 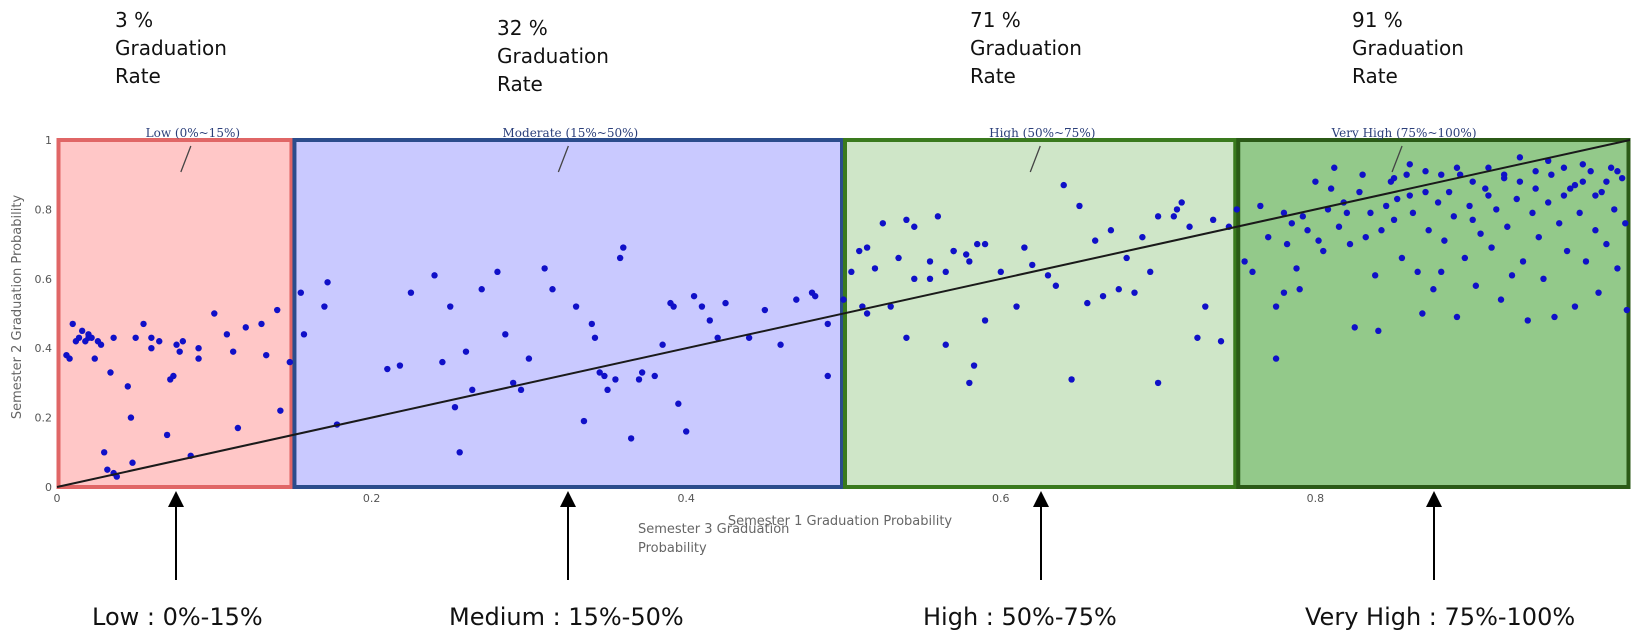 What do you see at coordinates (1377, 20) in the screenshot?
I see `rate-very-high-value: 91 %` at bounding box center [1377, 20].